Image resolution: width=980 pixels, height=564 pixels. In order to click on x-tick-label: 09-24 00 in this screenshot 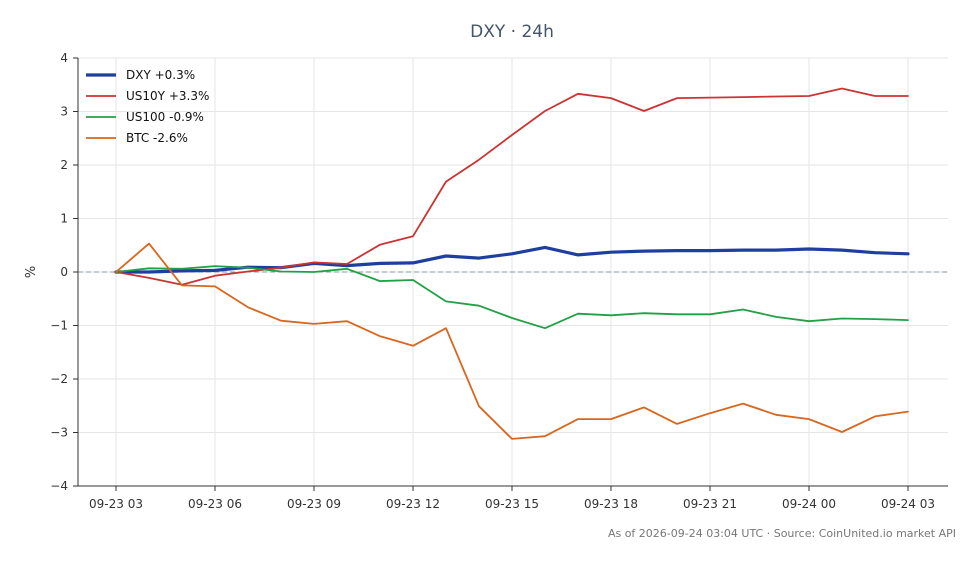, I will do `click(809, 504)`.